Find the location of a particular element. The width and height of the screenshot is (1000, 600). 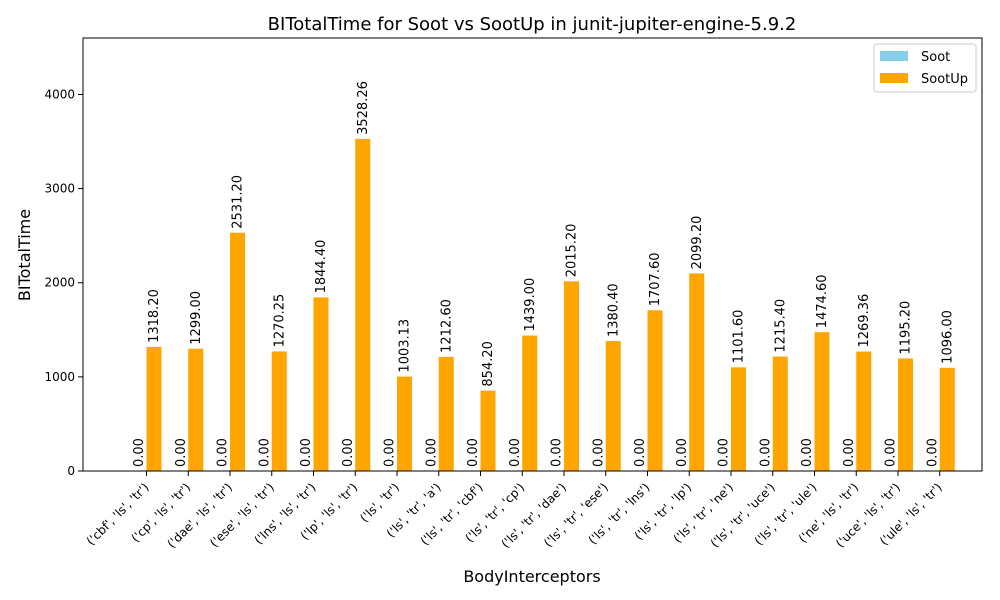

data-label-sootup: 2015.20 is located at coordinates (572, 251).